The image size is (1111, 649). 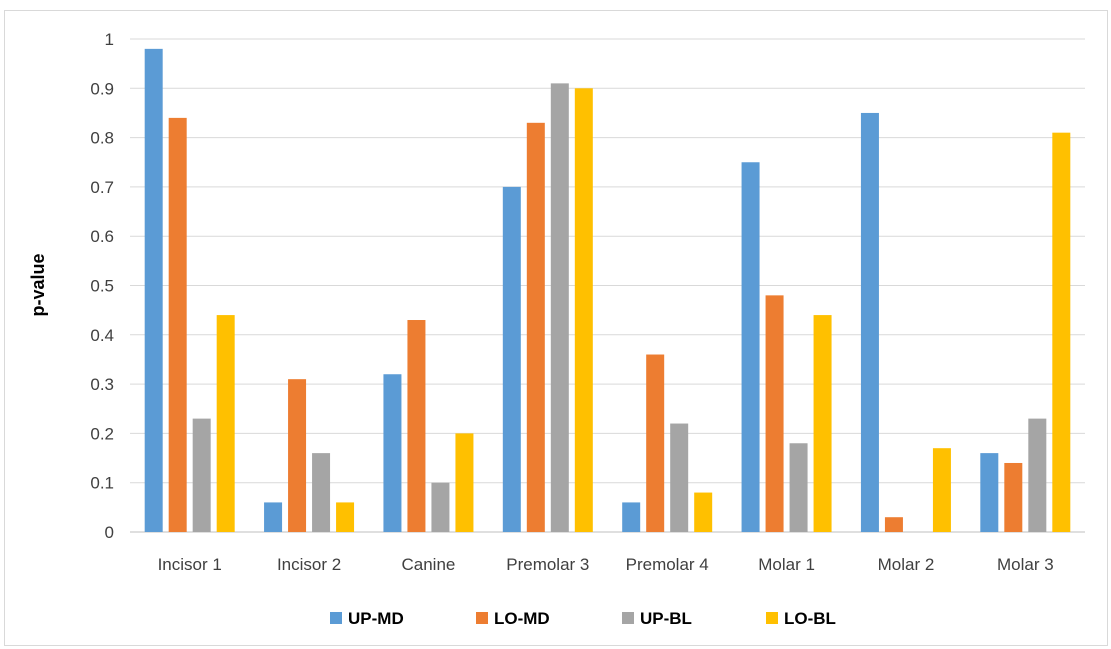 I want to click on x-tick-label: Molar 2, so click(x=906, y=564).